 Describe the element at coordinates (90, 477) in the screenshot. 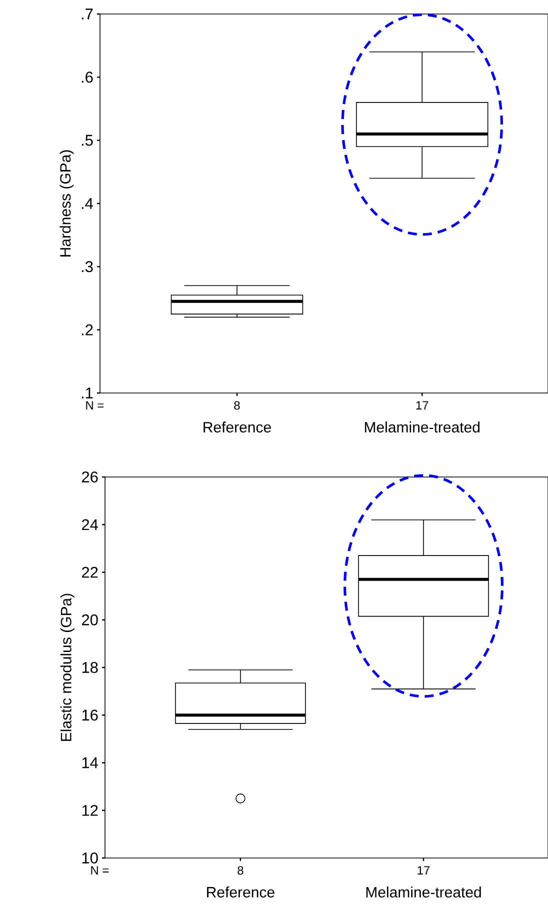

I see `y-tick-label: 26` at that location.